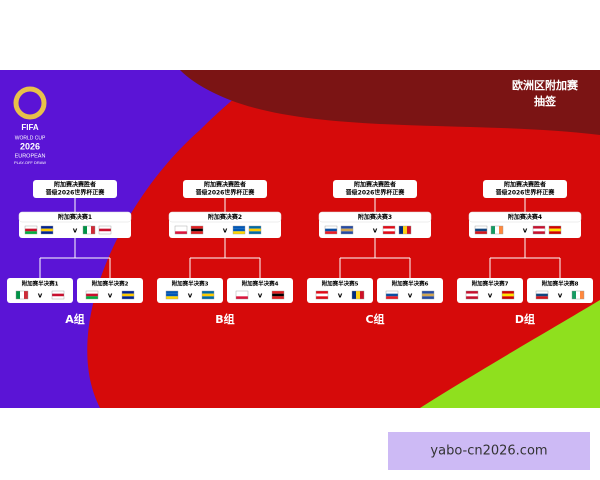 This screenshot has width=600, height=480. What do you see at coordinates (374, 319) in the screenshot?
I see `group-label: C组` at bounding box center [374, 319].